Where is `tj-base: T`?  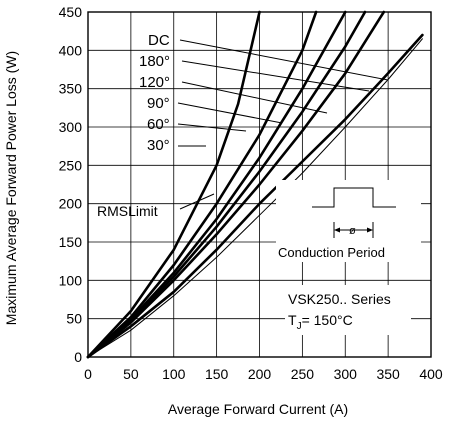
tj-base: T is located at coordinates (292, 320).